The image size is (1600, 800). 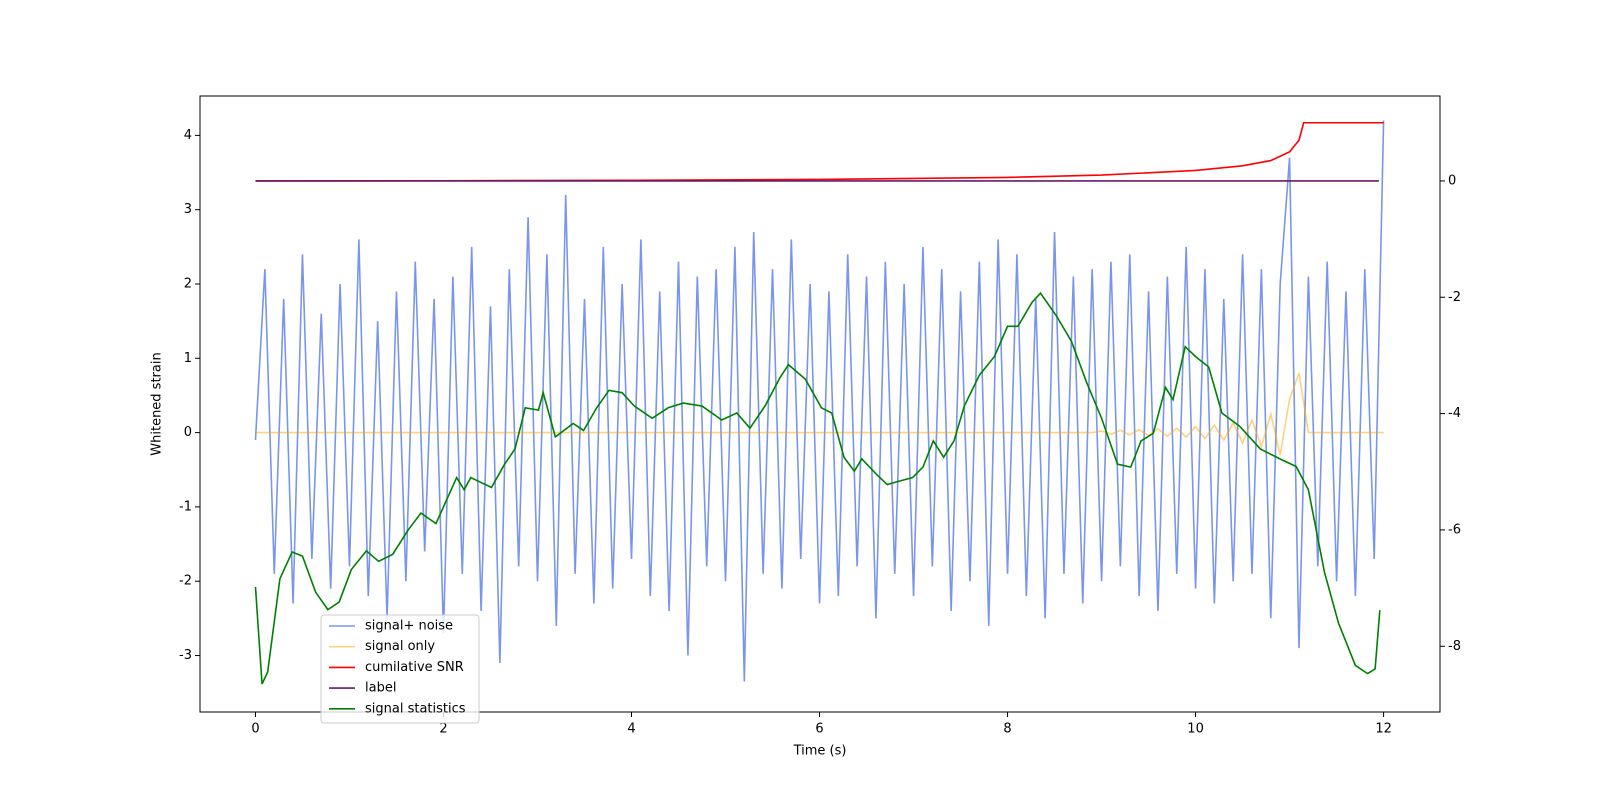 What do you see at coordinates (188, 209) in the screenshot?
I see `y-tick-label: 3` at bounding box center [188, 209].